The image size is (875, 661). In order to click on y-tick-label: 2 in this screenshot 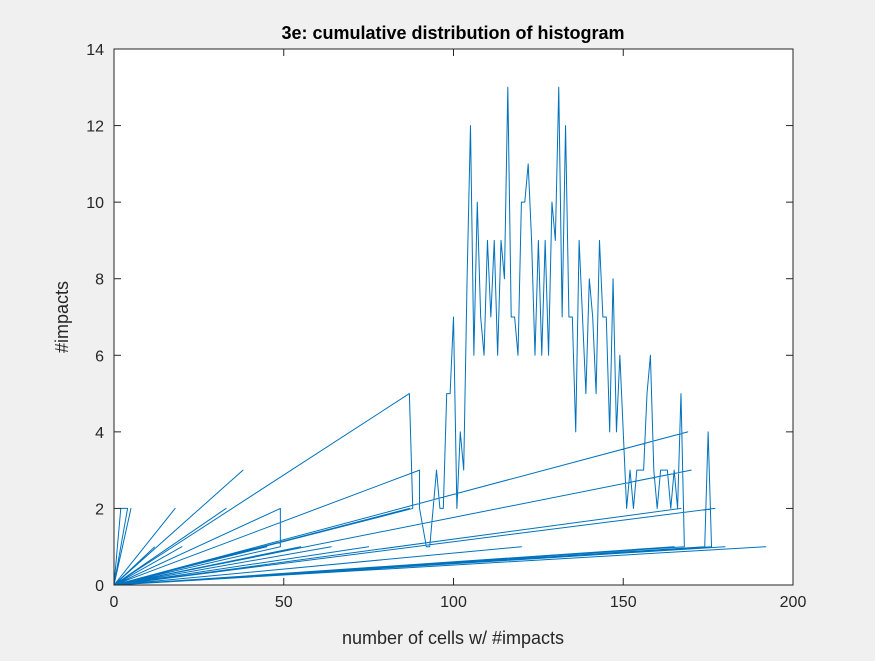, I will do `click(99, 509)`.